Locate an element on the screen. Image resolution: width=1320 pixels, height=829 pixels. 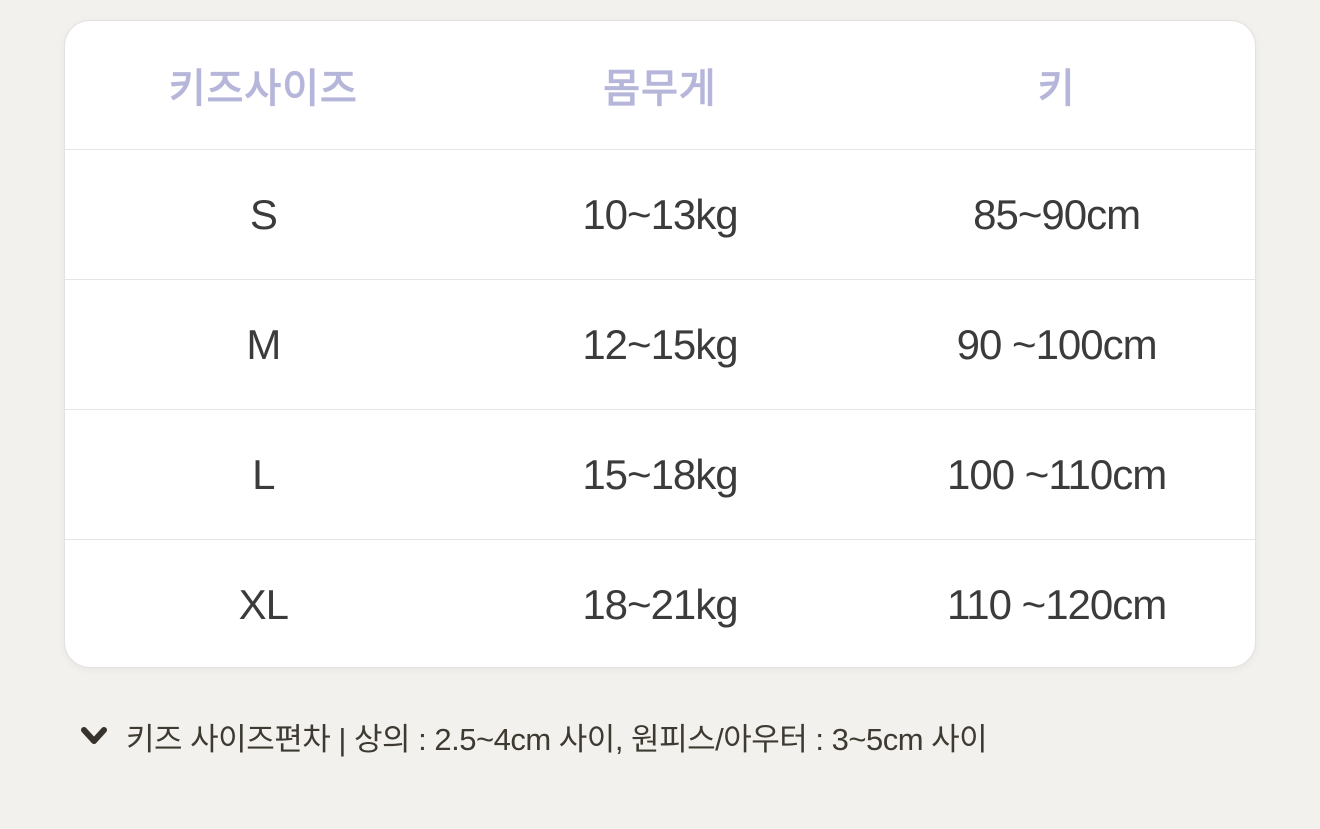
table-row-xl: XL 18~21kg 110 ~120cm is located at coordinates (660, 603).